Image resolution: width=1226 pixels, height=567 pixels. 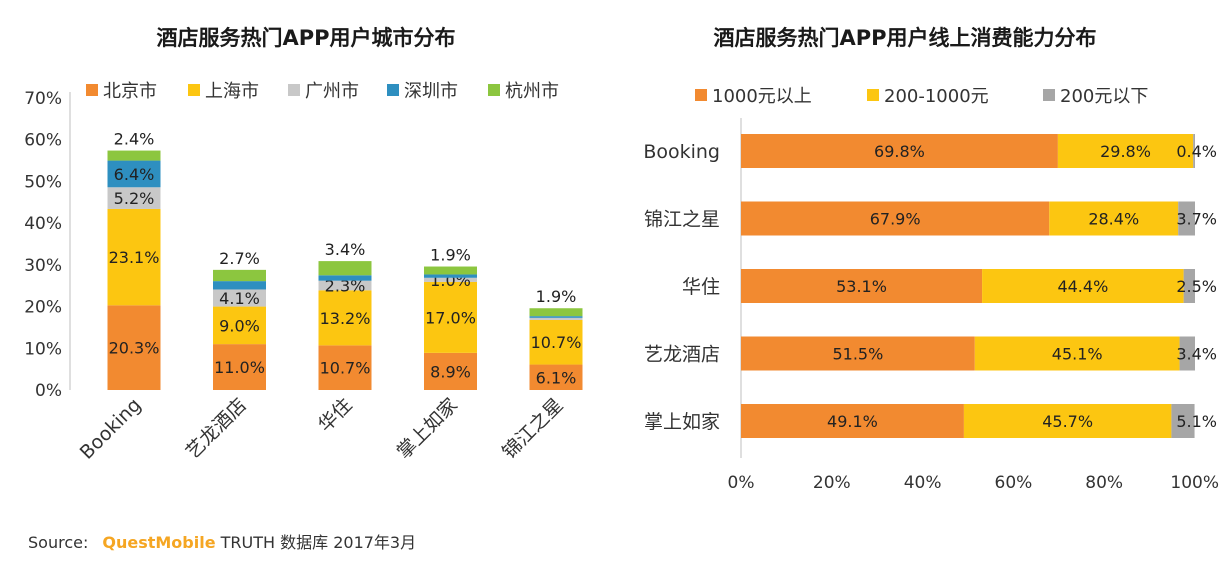 I want to click on chart2-x-tick: 20%, so click(x=832, y=483).